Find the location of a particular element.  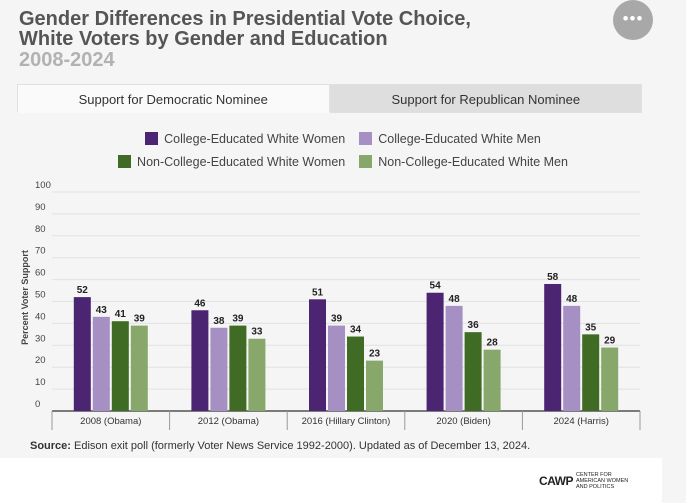

data-label: 36 is located at coordinates (474, 325).